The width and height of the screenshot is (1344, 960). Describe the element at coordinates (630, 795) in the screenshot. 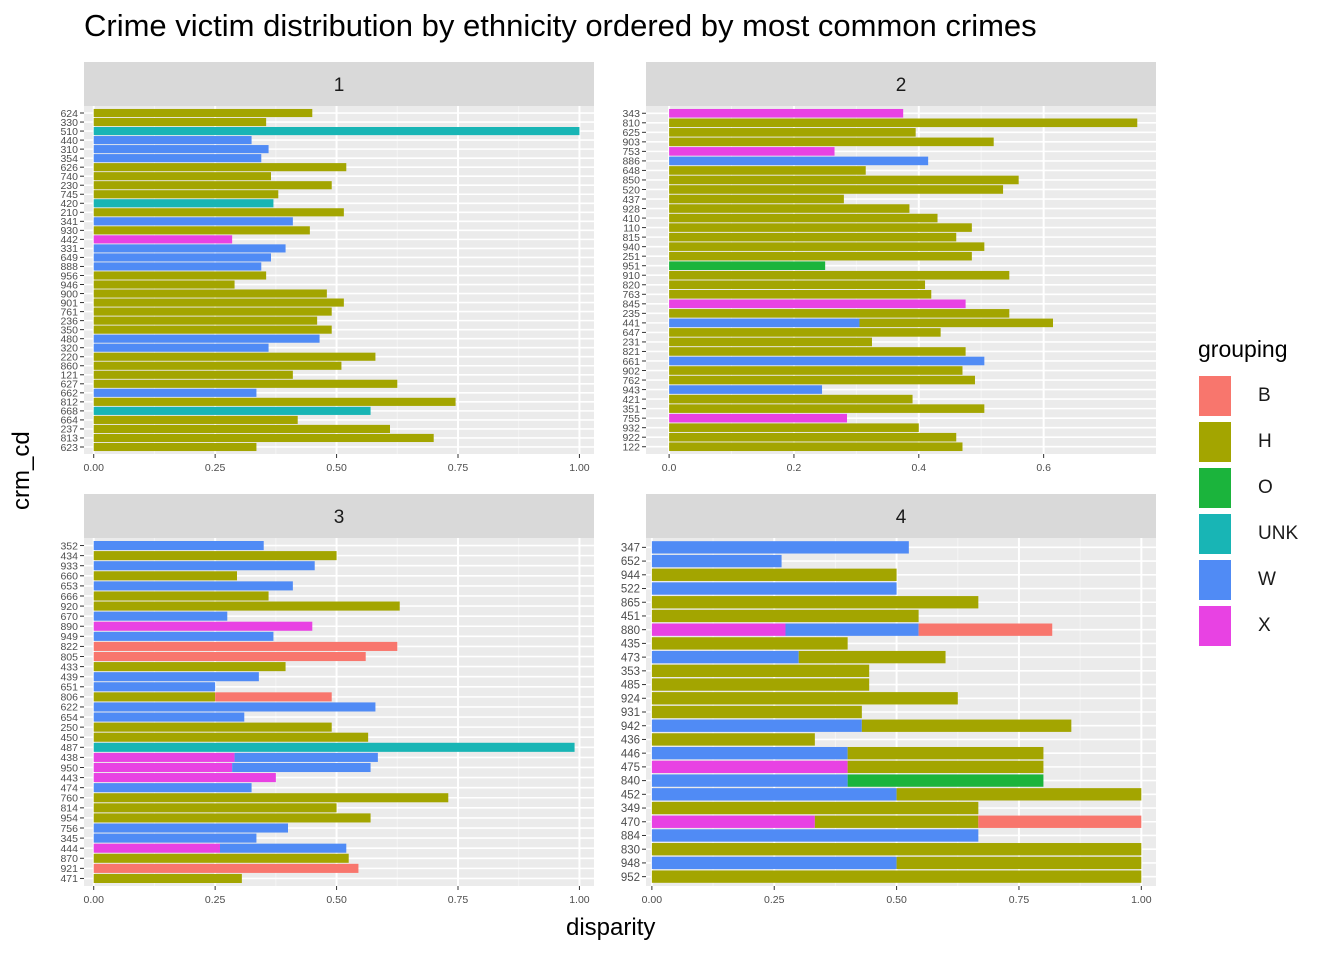

I see `y-tick-label: 452` at that location.